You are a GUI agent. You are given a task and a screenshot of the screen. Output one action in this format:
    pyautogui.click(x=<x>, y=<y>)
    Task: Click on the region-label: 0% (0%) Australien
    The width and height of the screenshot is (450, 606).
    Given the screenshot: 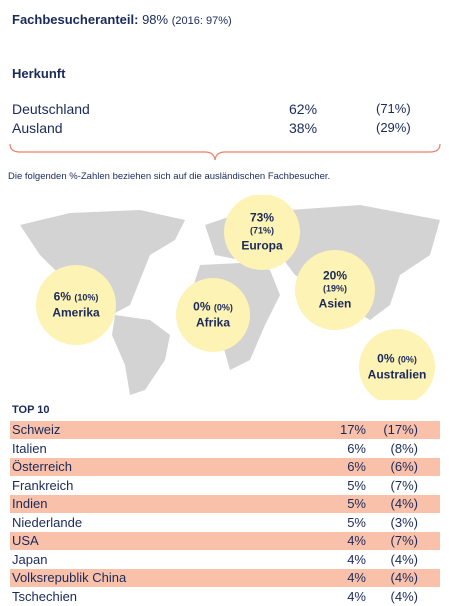 What is the action you would take?
    pyautogui.click(x=397, y=366)
    